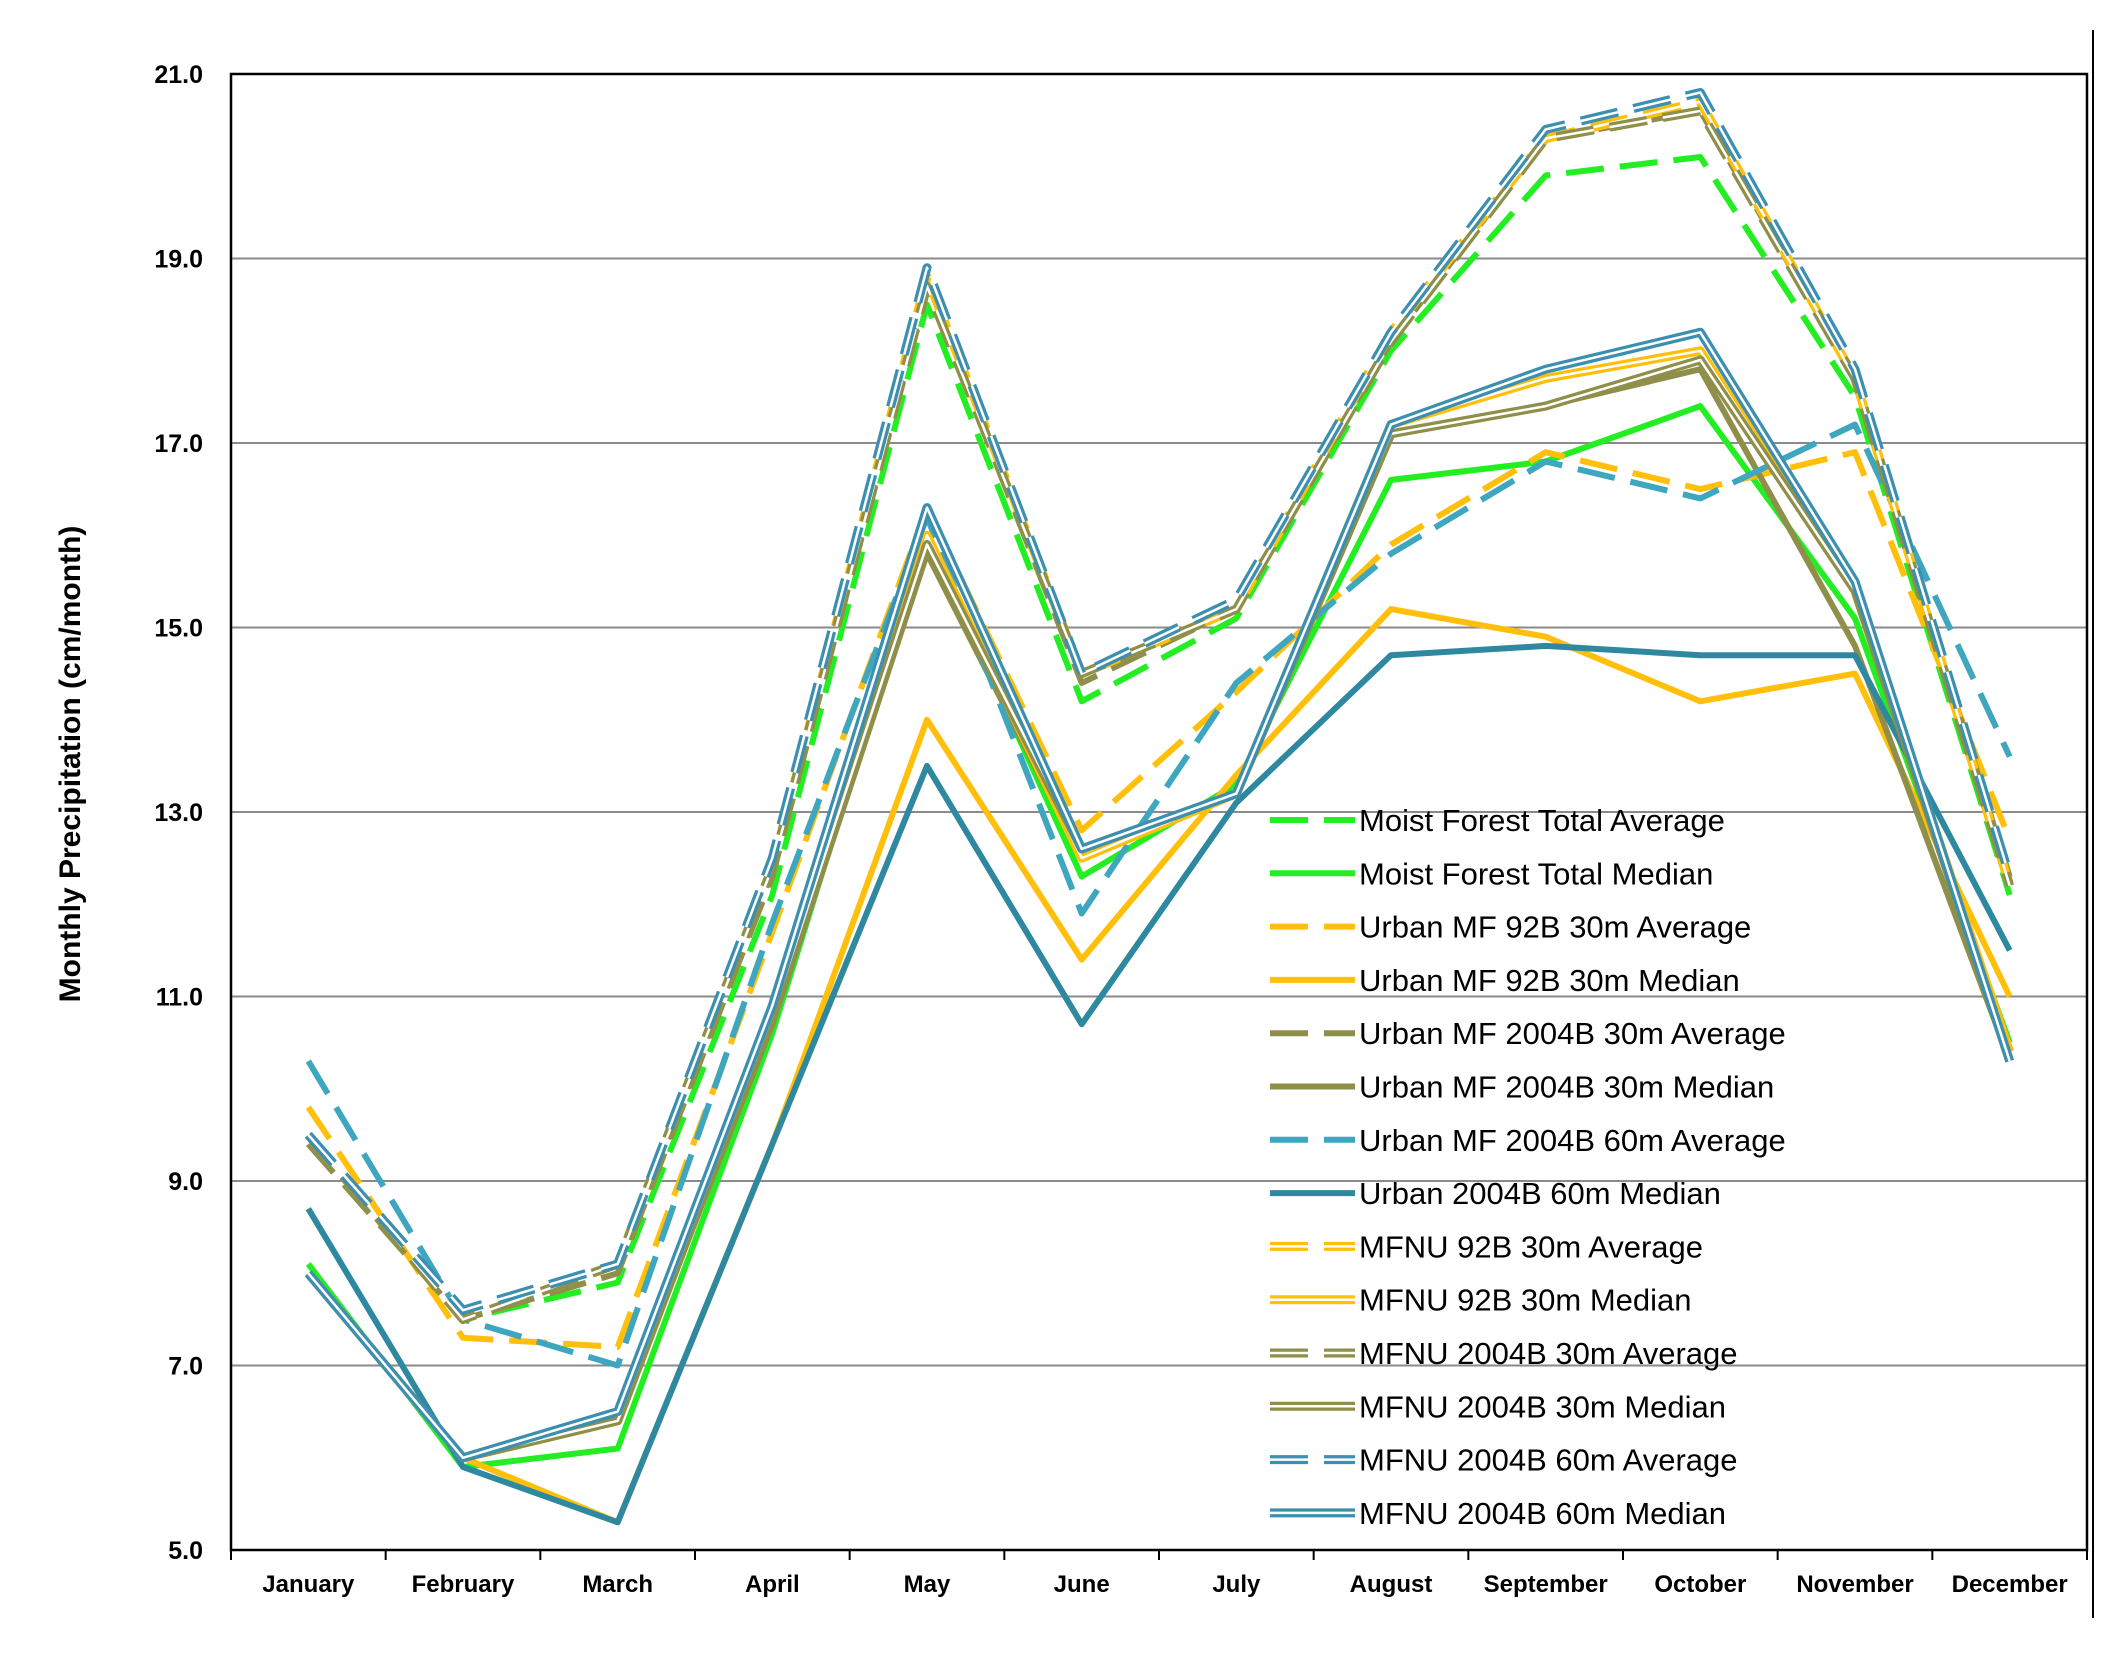  I want to click on y-tick-label: 13.0, so click(178, 813).